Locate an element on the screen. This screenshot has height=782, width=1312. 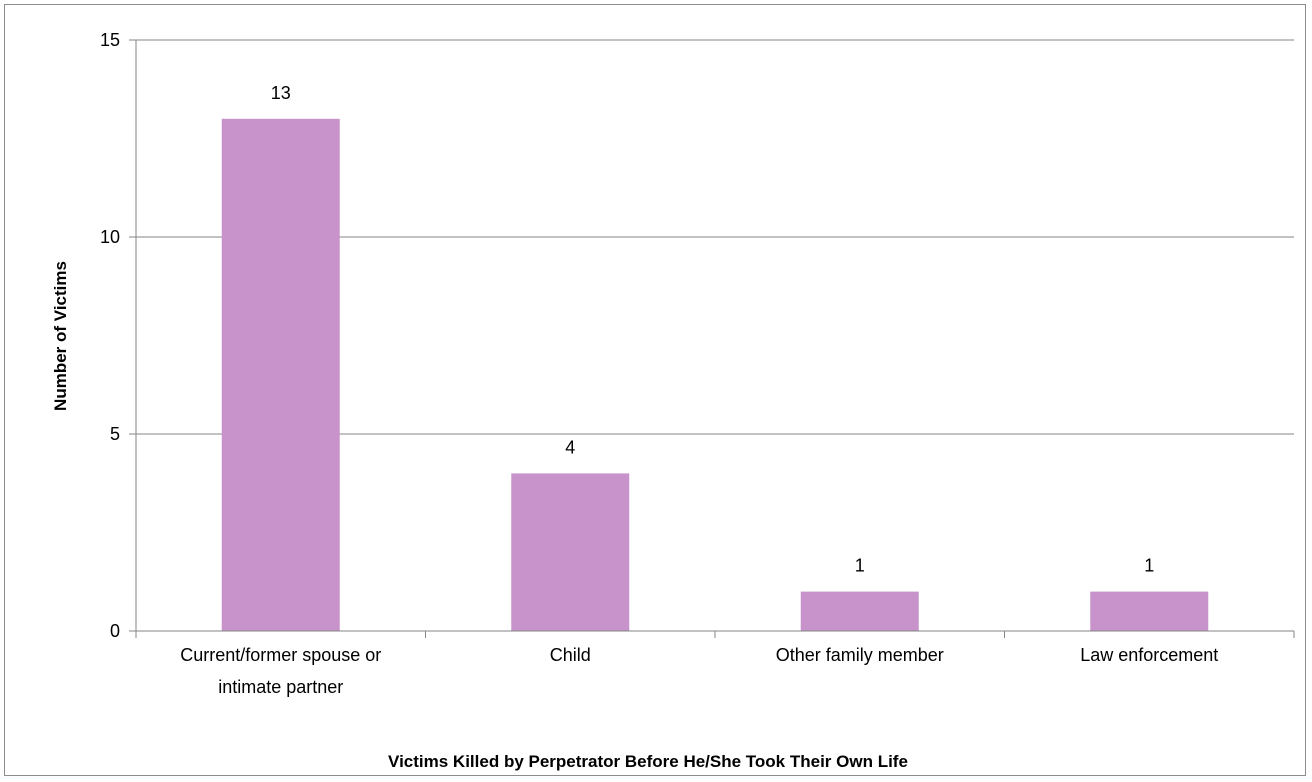
y-tick-label: 0 is located at coordinates (115, 631).